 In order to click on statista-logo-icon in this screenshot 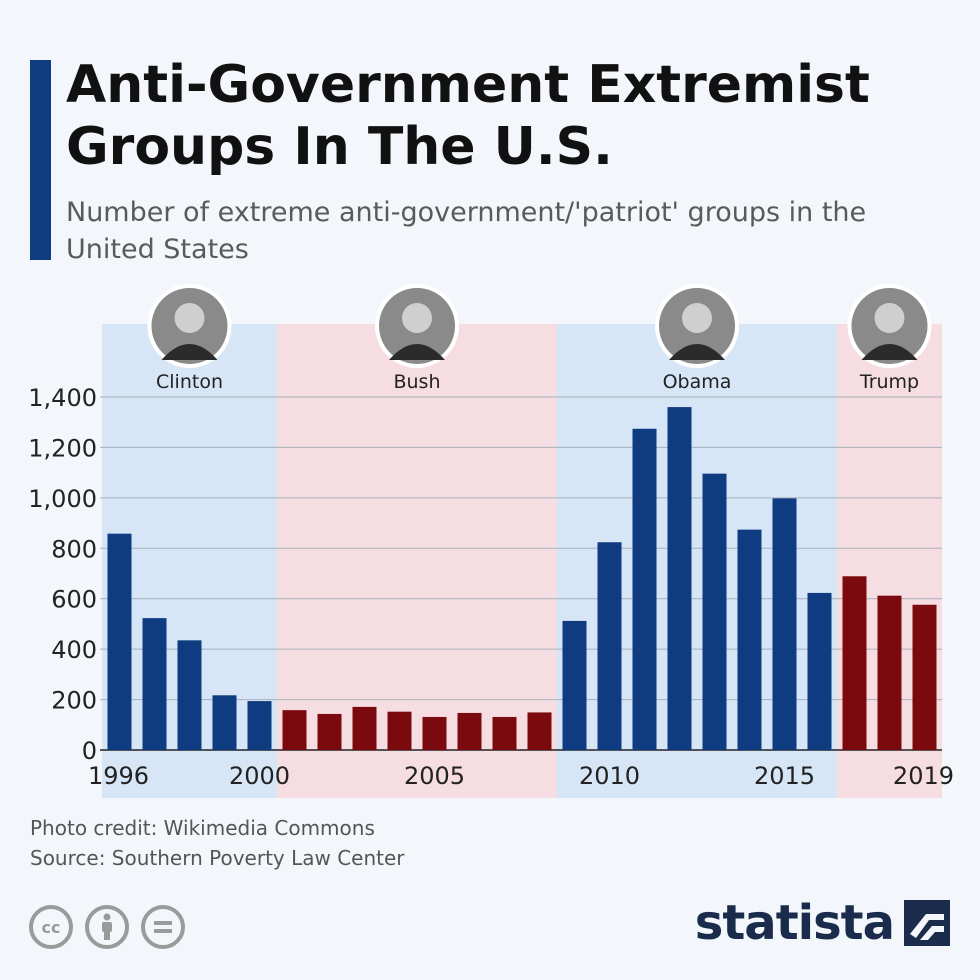, I will do `click(927, 923)`.